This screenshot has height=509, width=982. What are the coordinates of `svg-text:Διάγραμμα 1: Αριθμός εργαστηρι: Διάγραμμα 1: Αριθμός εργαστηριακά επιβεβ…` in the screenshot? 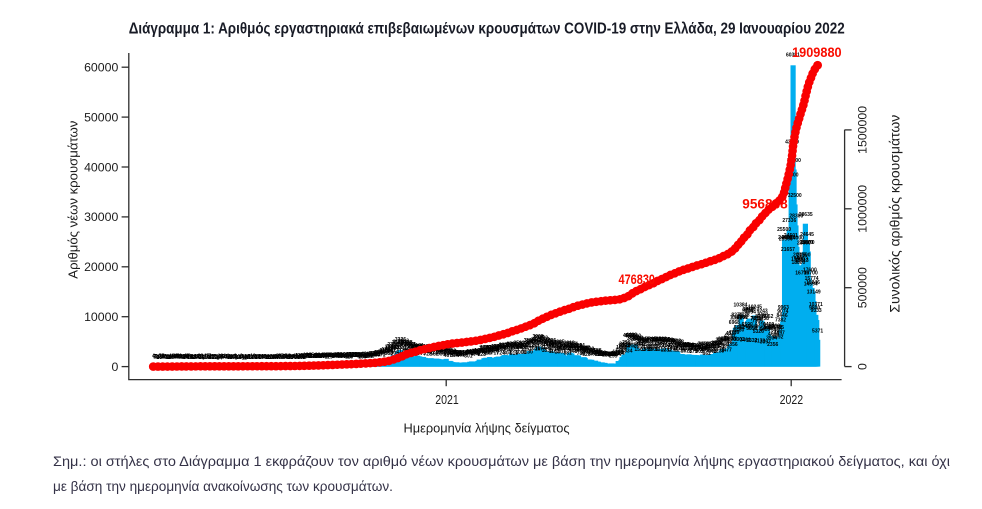 It's located at (487, 28).